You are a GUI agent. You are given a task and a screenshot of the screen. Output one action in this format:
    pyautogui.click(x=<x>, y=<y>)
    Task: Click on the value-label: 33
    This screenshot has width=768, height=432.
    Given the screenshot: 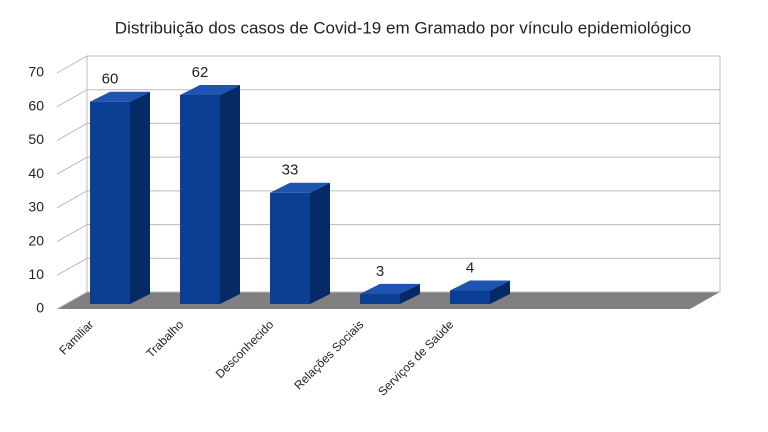 What is the action you would take?
    pyautogui.click(x=290, y=170)
    